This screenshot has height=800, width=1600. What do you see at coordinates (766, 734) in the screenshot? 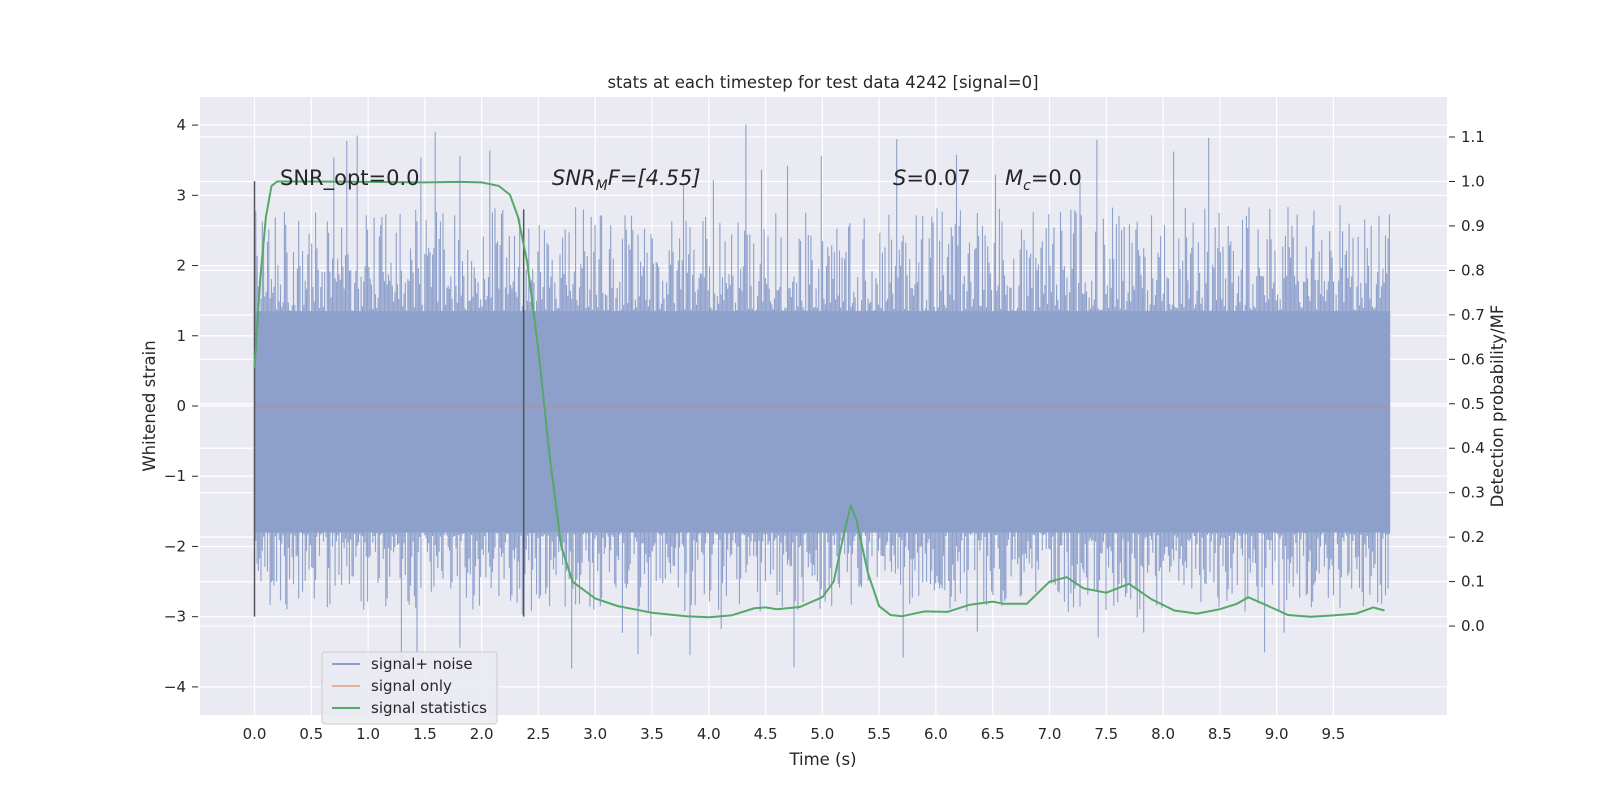
I see `x-tick-label: 4.5` at bounding box center [766, 734].